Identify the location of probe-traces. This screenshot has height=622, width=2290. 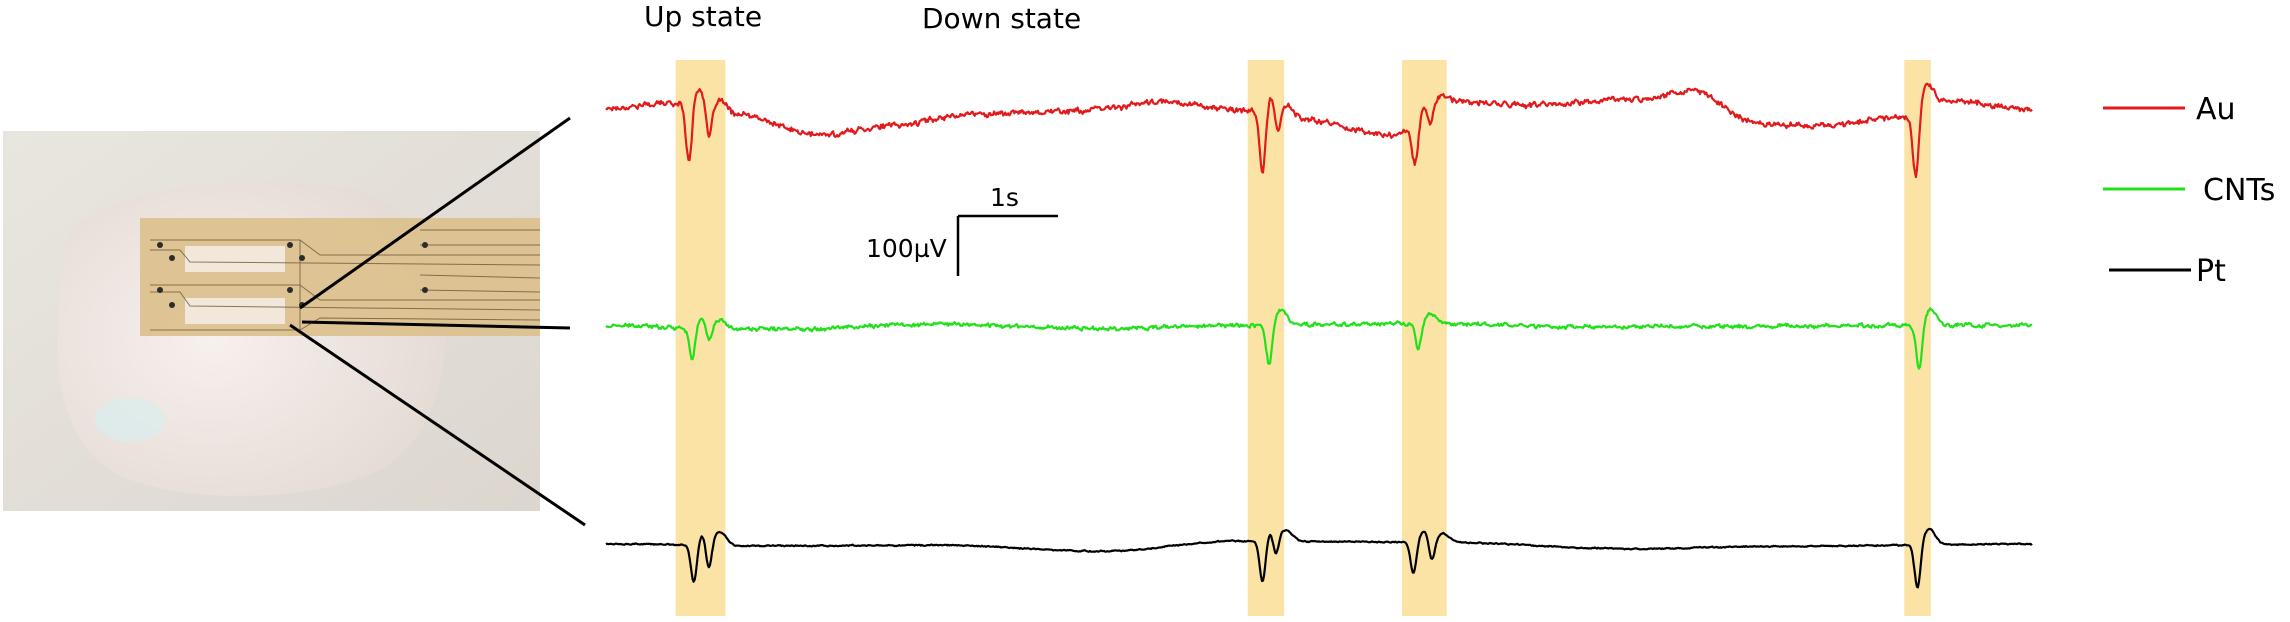
(345, 280).